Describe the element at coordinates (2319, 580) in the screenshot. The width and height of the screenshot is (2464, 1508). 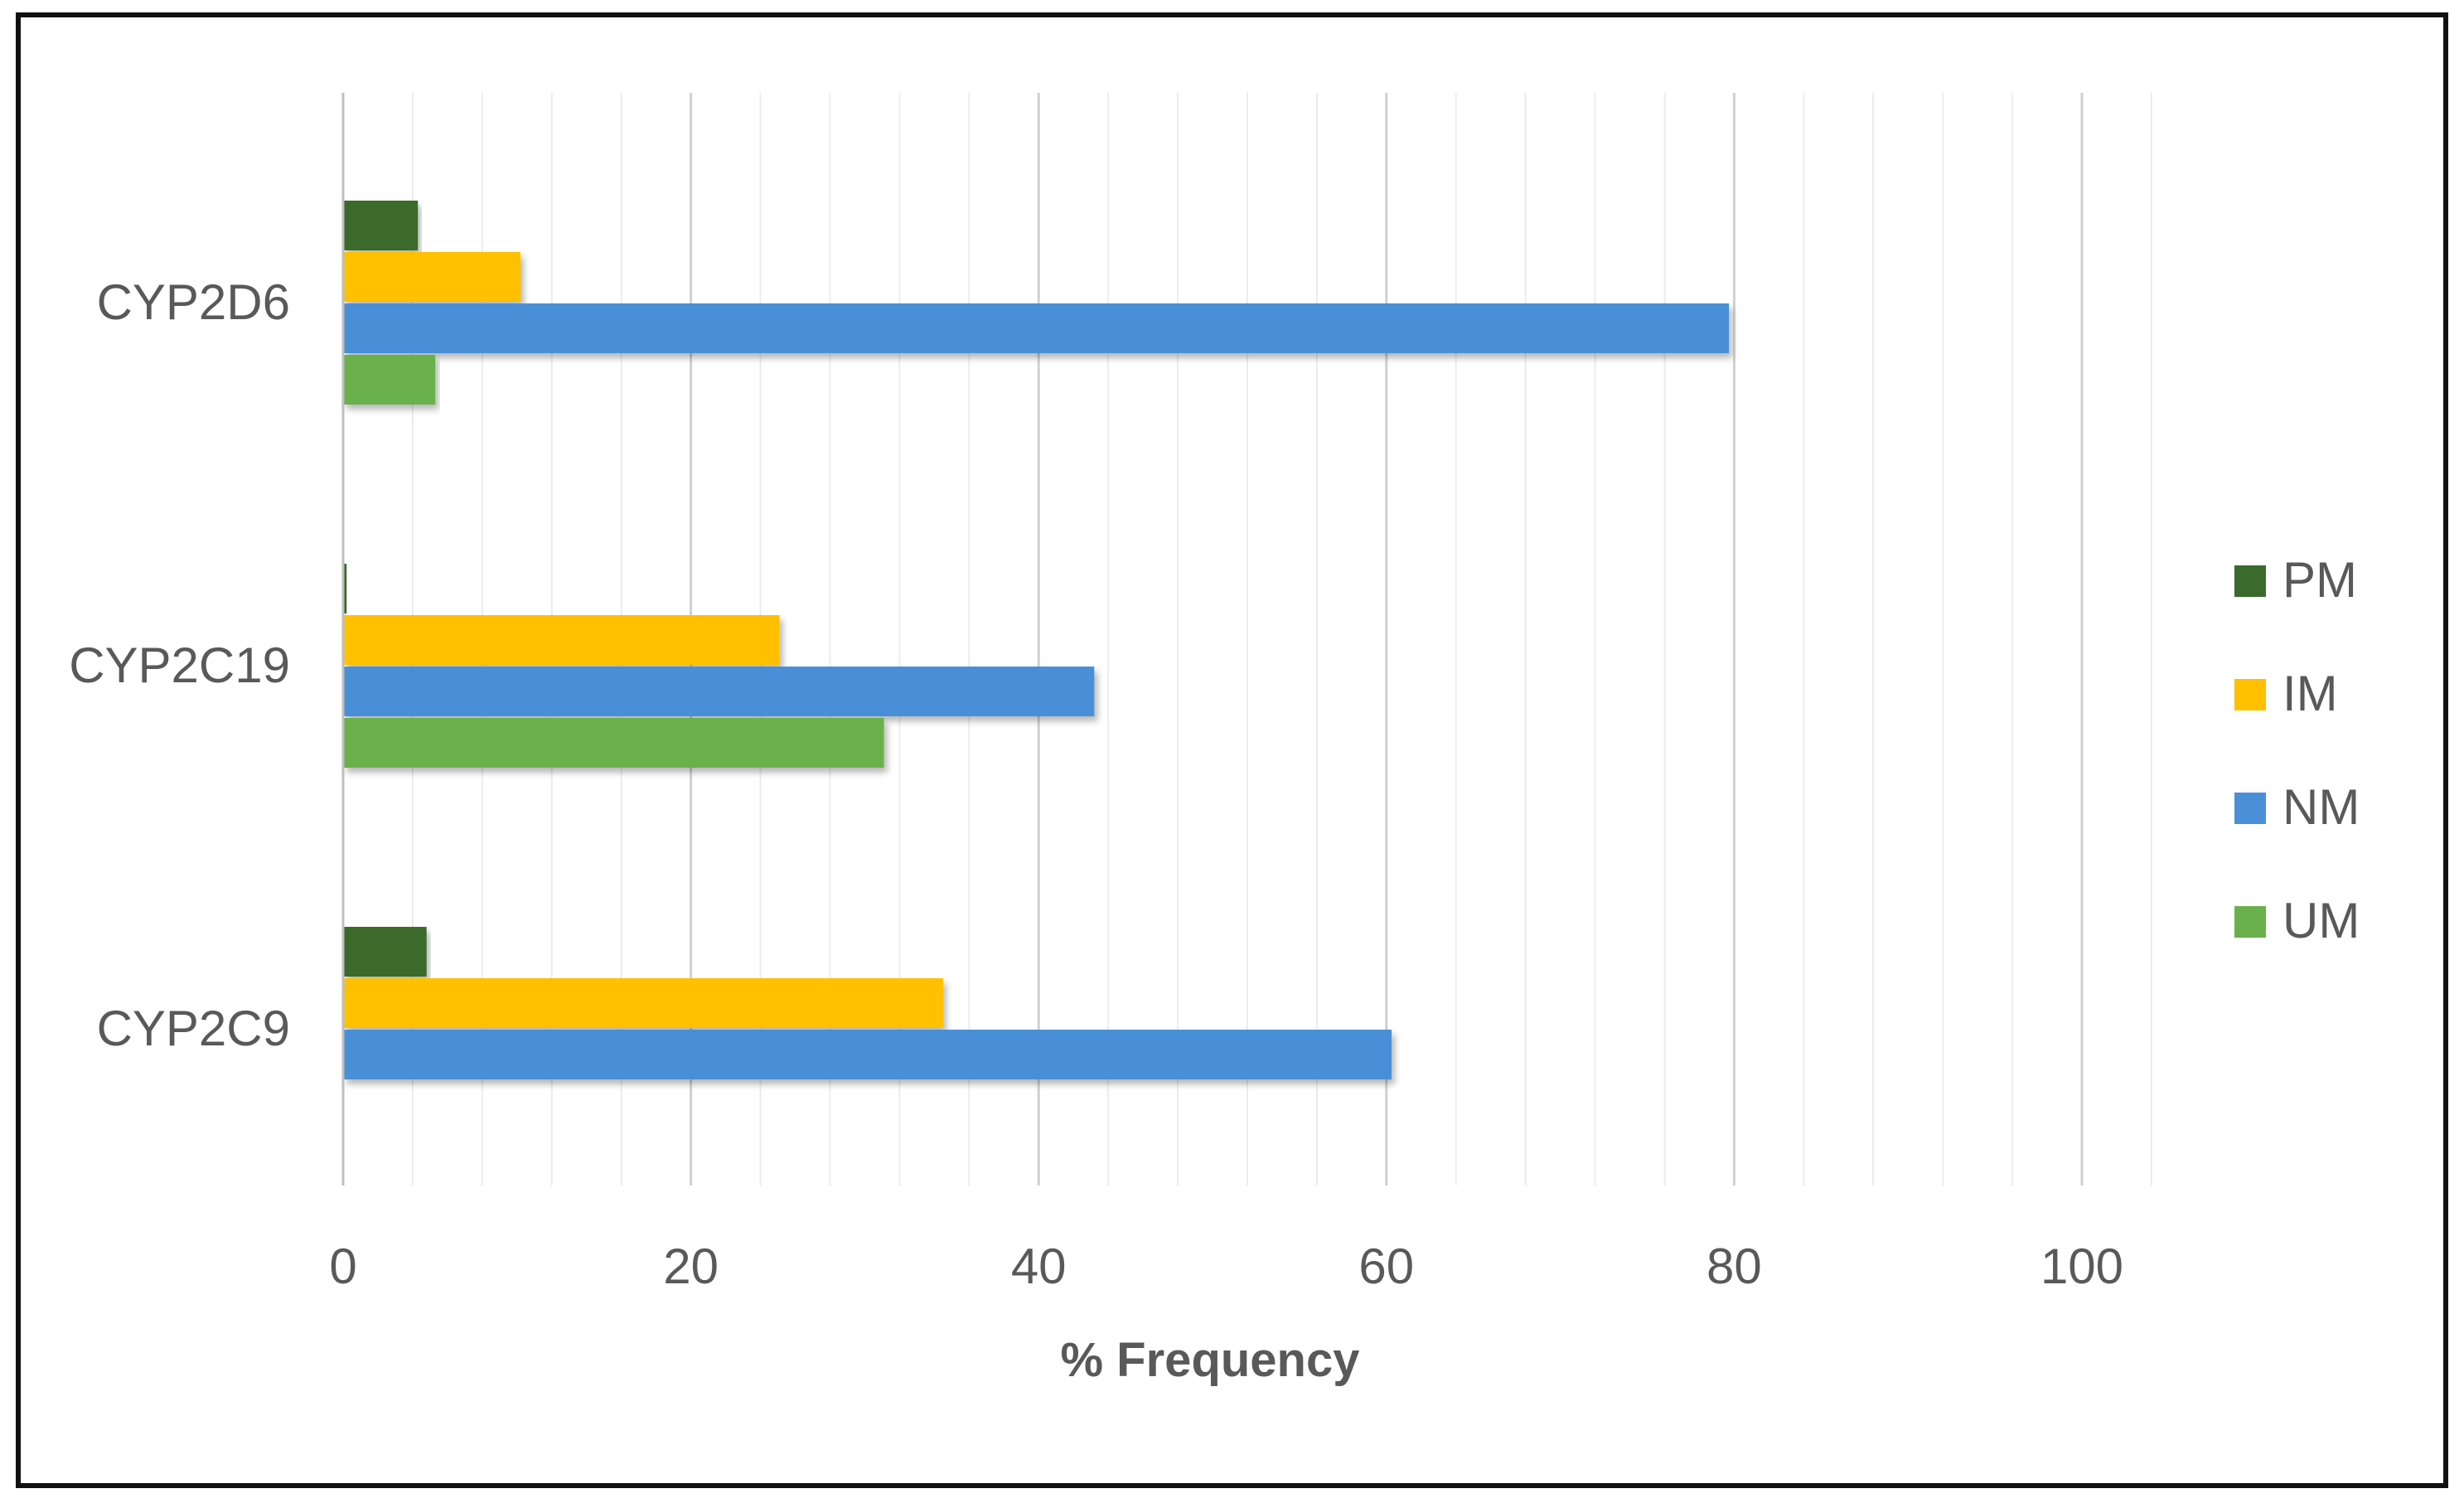
I see `legend-label-pm: PM` at that location.